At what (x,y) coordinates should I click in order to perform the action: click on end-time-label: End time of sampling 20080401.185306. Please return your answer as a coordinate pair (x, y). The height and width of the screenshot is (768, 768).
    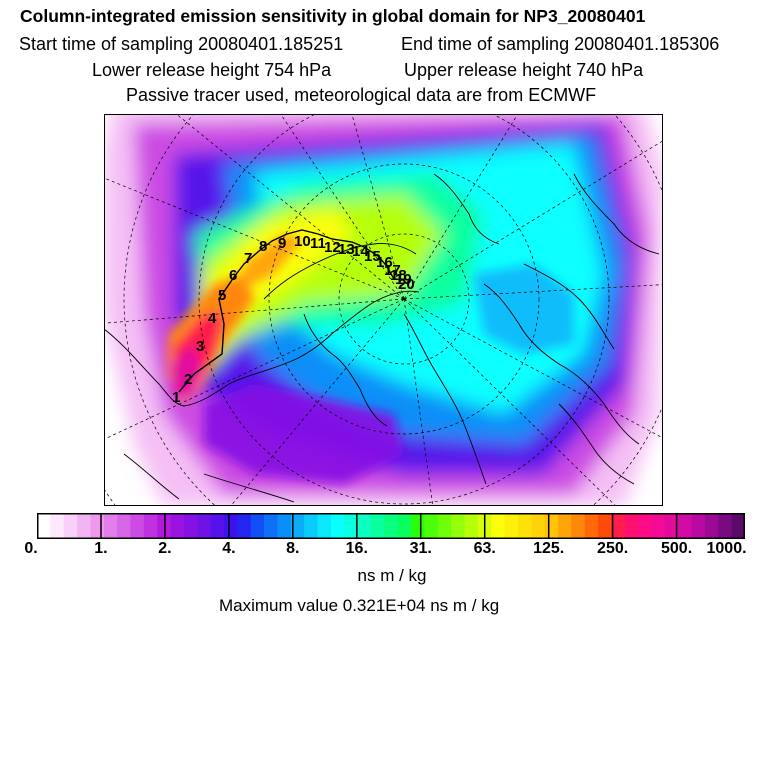
    Looking at the image, I should click on (560, 44).